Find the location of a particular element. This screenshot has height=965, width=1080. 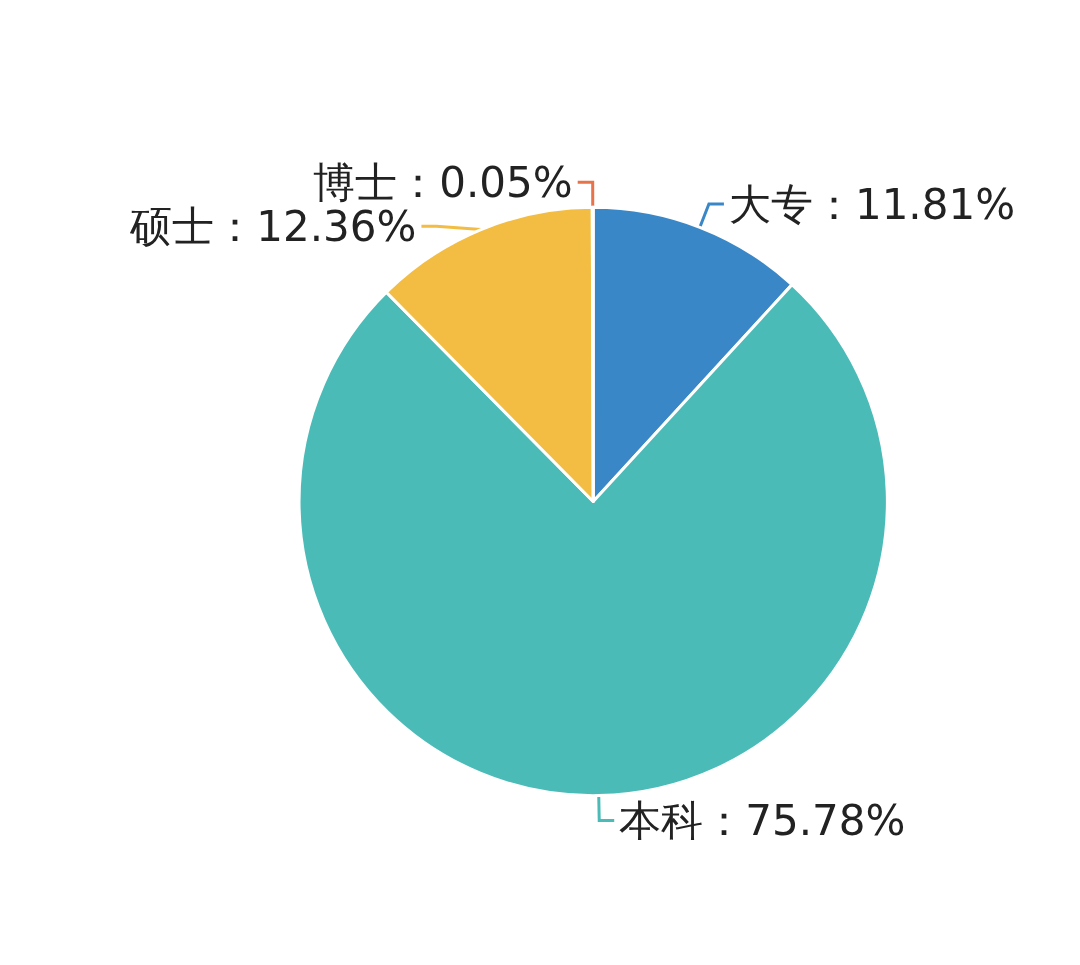

slice-label: 大专：11.81% is located at coordinates (872, 204).